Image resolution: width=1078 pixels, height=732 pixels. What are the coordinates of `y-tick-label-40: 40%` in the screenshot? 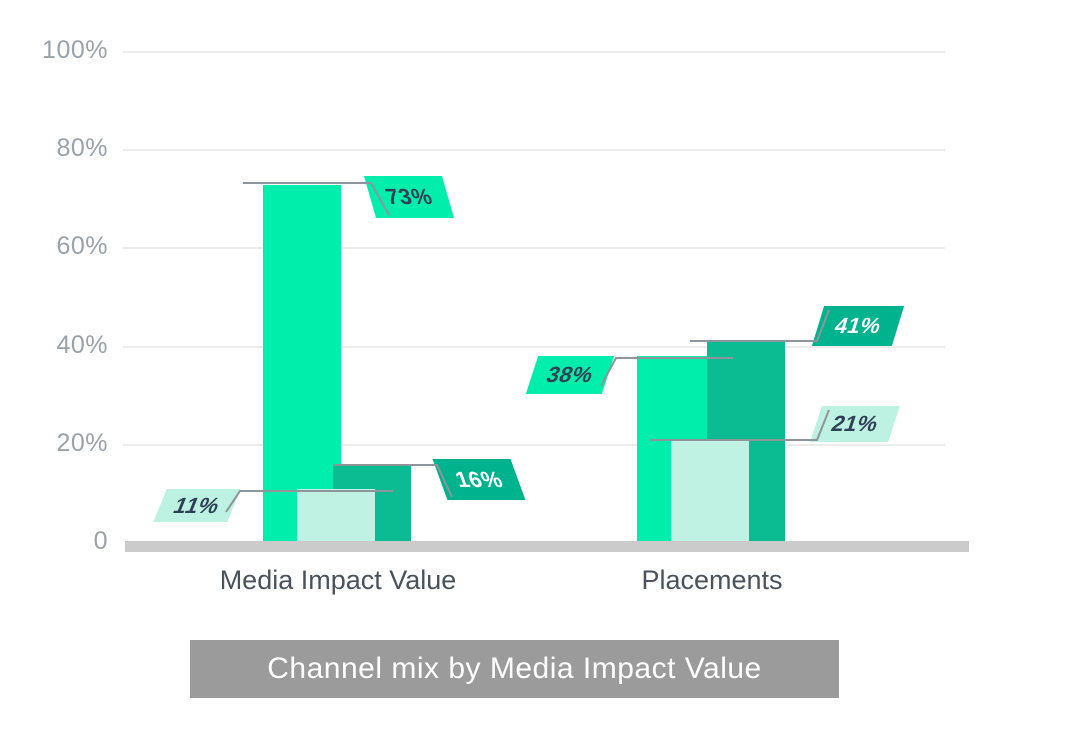 It's located at (82, 344).